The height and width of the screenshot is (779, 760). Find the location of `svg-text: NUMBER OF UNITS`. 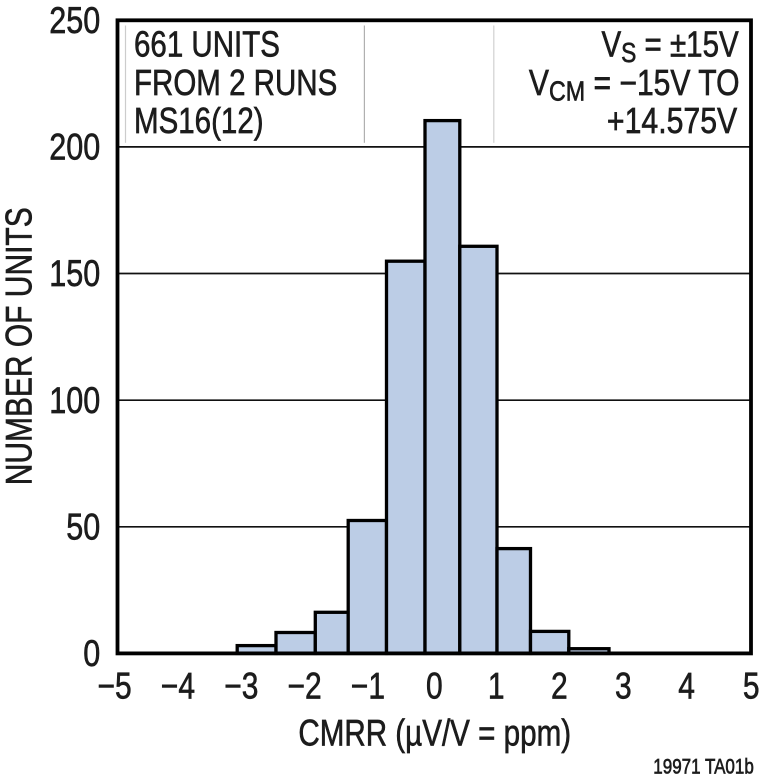

svg-text: NUMBER OF UNITS is located at coordinates (20, 346).